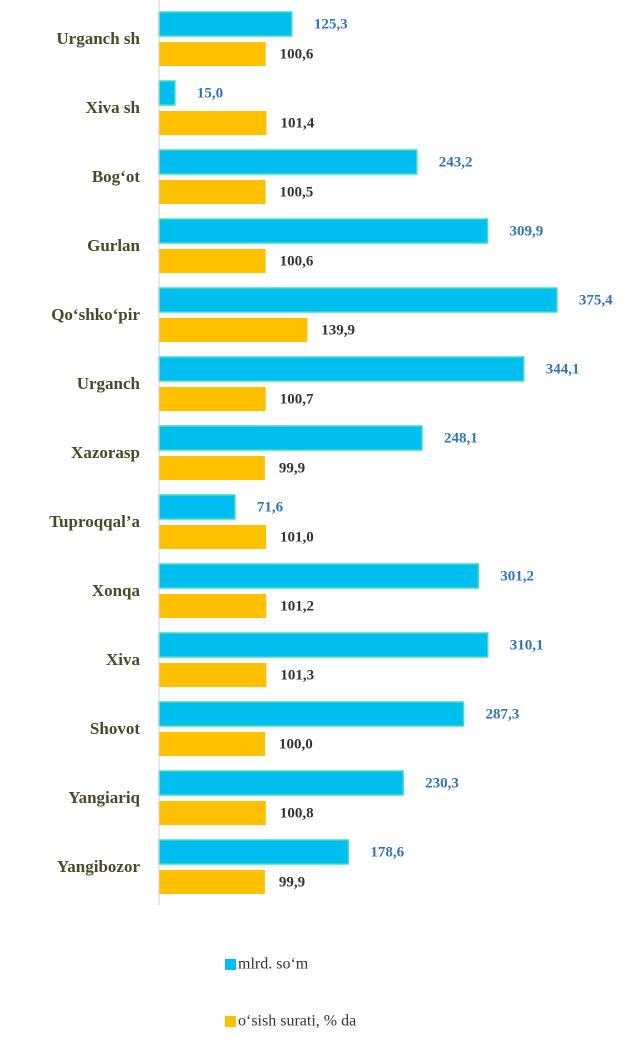 The height and width of the screenshot is (1039, 630). What do you see at coordinates (210, 93) in the screenshot?
I see `value-label: 15,0` at bounding box center [210, 93].